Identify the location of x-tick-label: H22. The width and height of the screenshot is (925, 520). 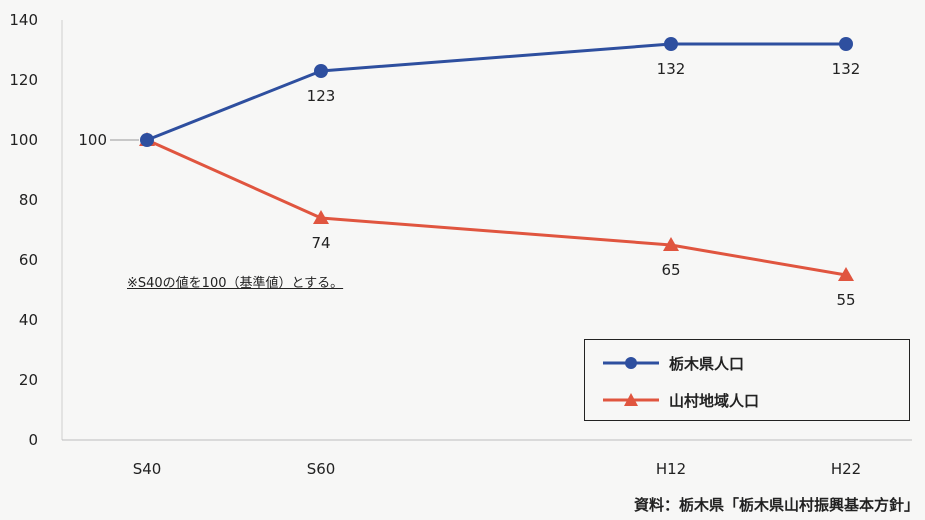
(846, 469).